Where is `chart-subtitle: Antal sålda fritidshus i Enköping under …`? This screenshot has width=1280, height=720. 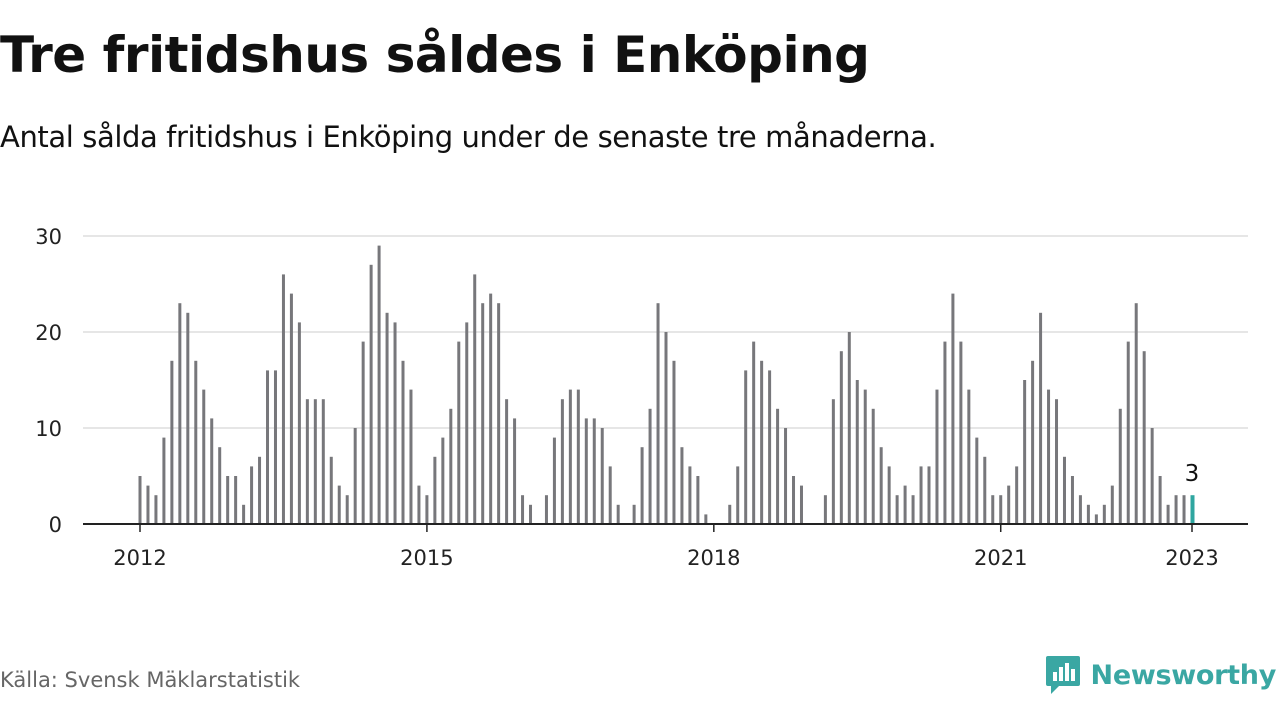 chart-subtitle: Antal sålda fritidshus i Enköping under … is located at coordinates (468, 137).